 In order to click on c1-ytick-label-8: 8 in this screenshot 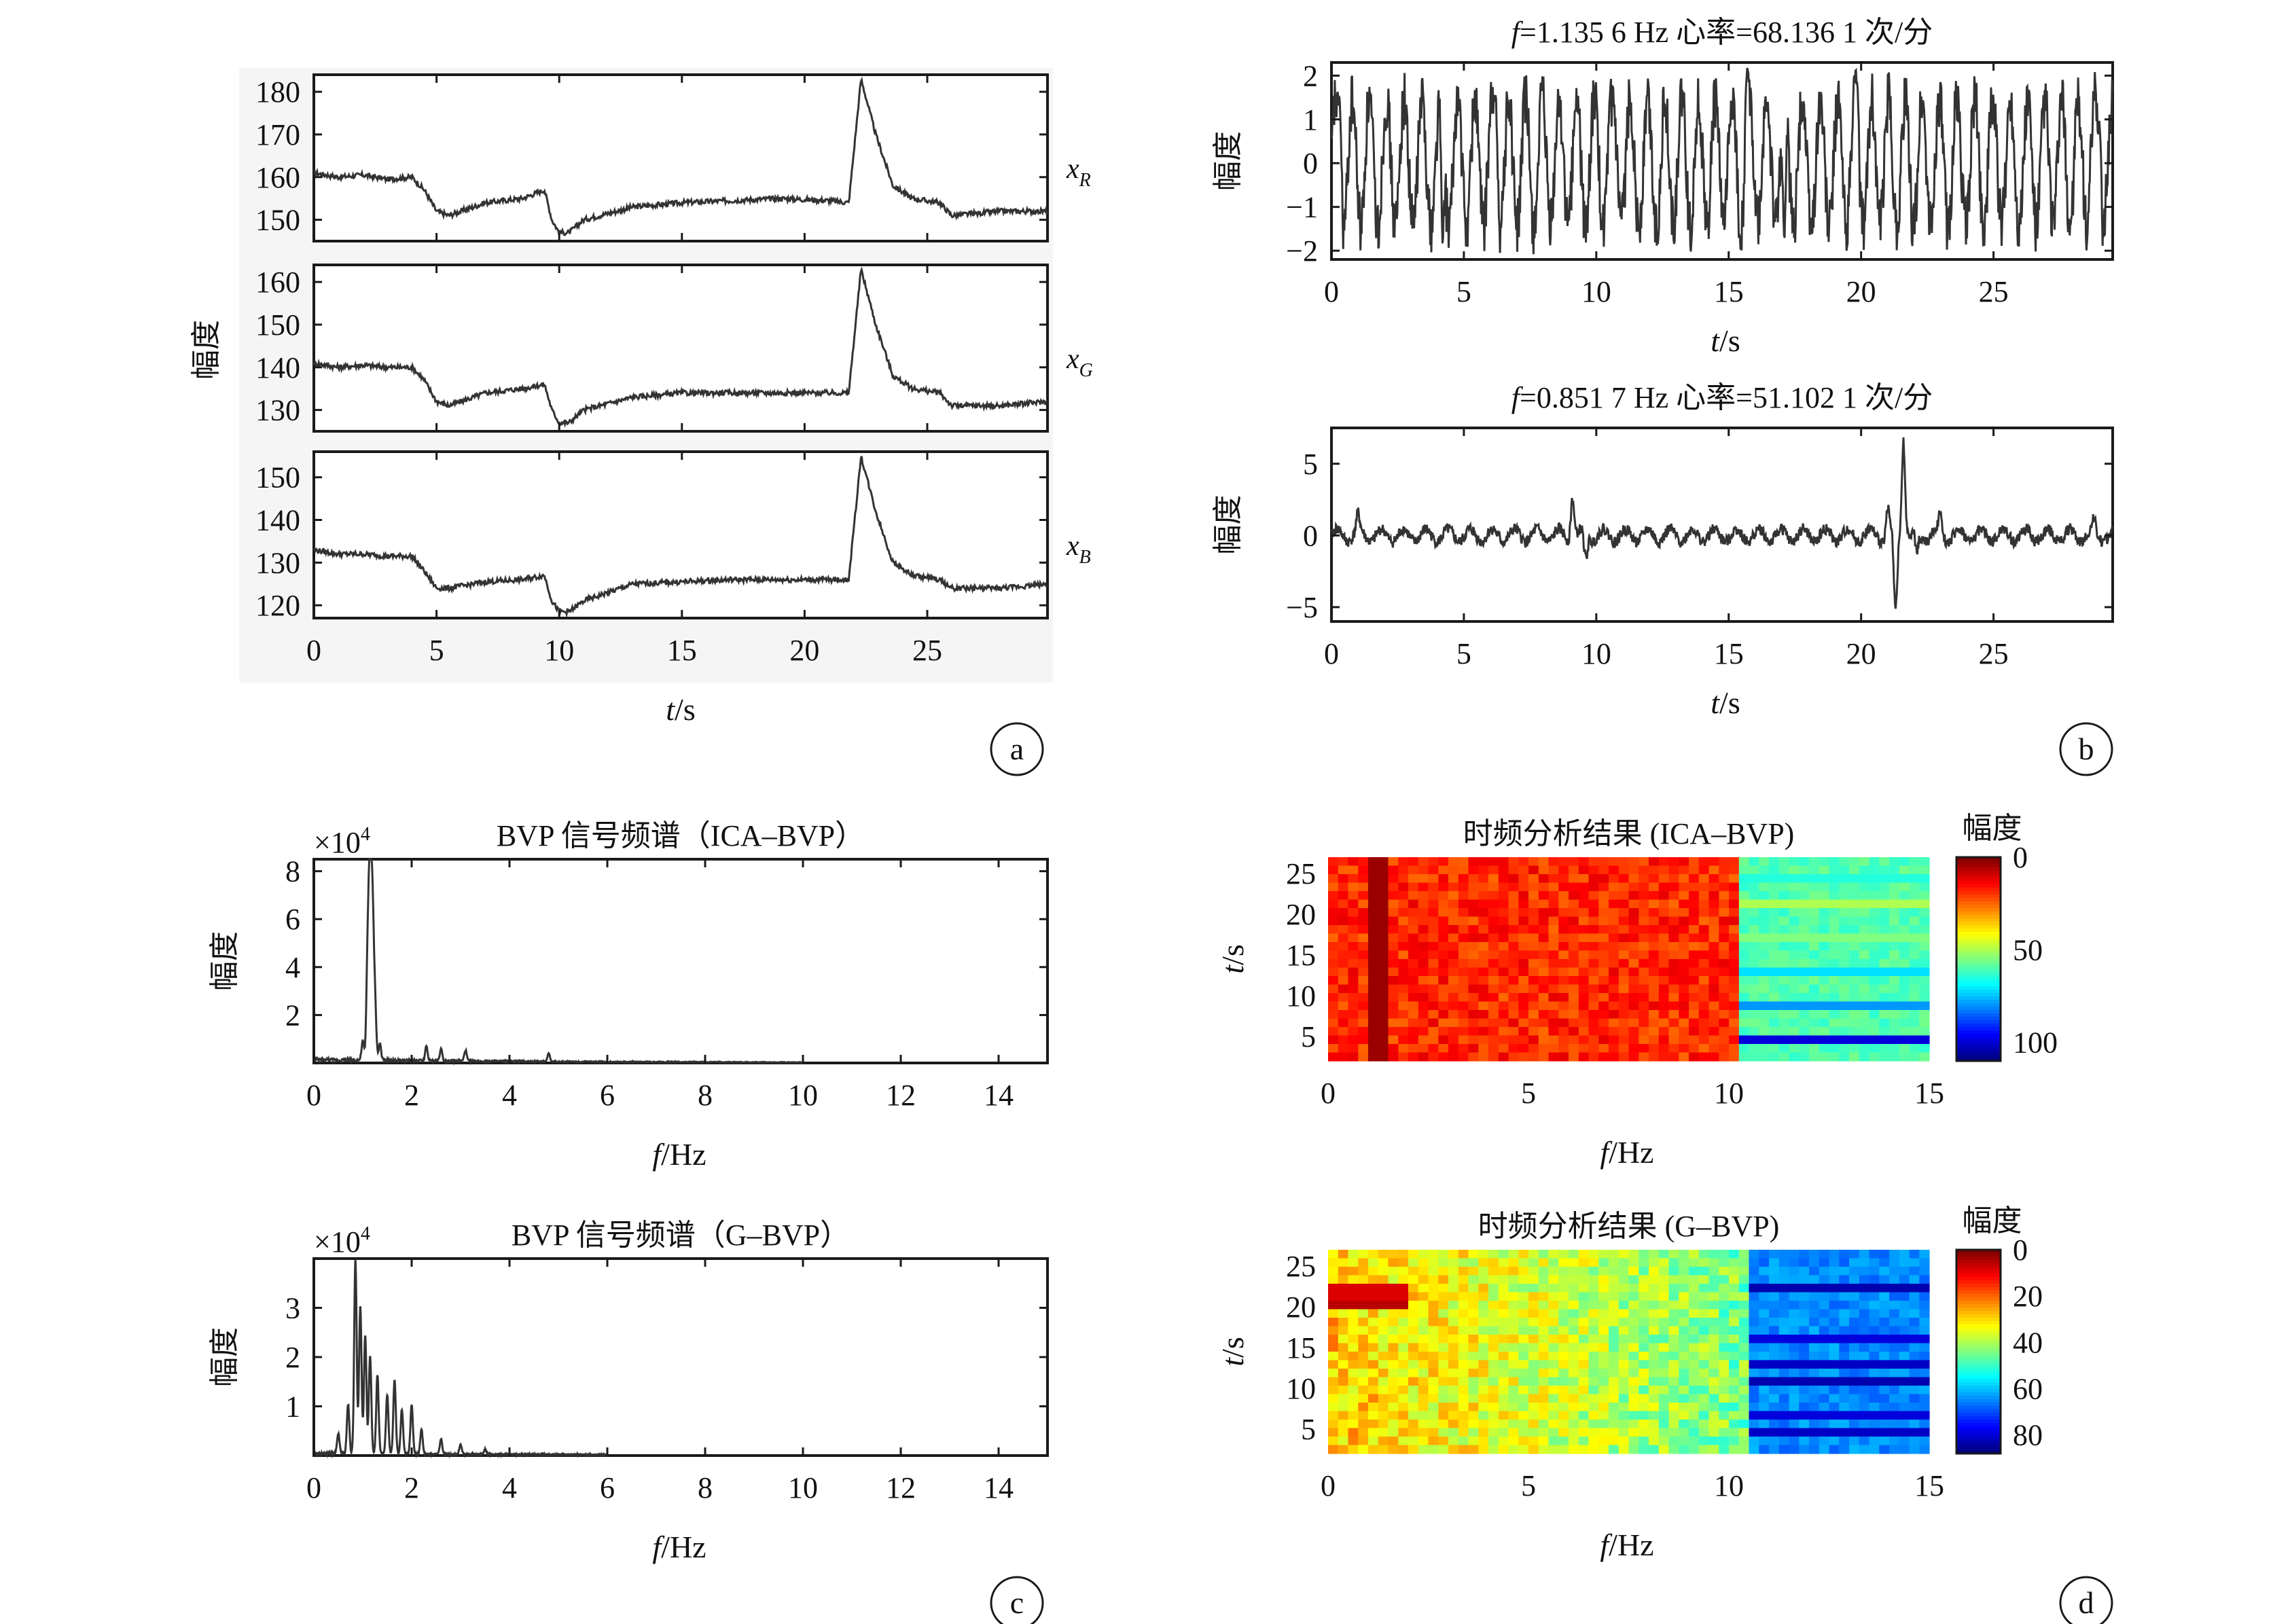, I will do `click(292, 871)`.